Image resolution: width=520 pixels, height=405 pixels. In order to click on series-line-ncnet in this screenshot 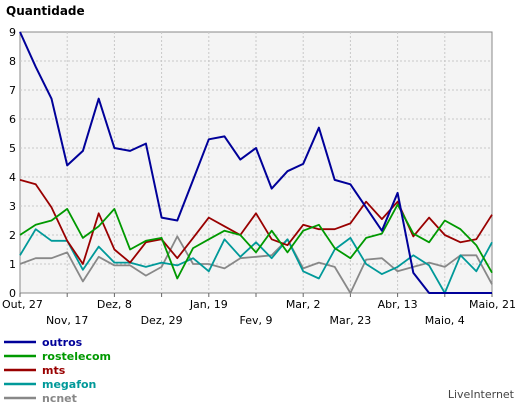, I will do `click(256, 264)`.